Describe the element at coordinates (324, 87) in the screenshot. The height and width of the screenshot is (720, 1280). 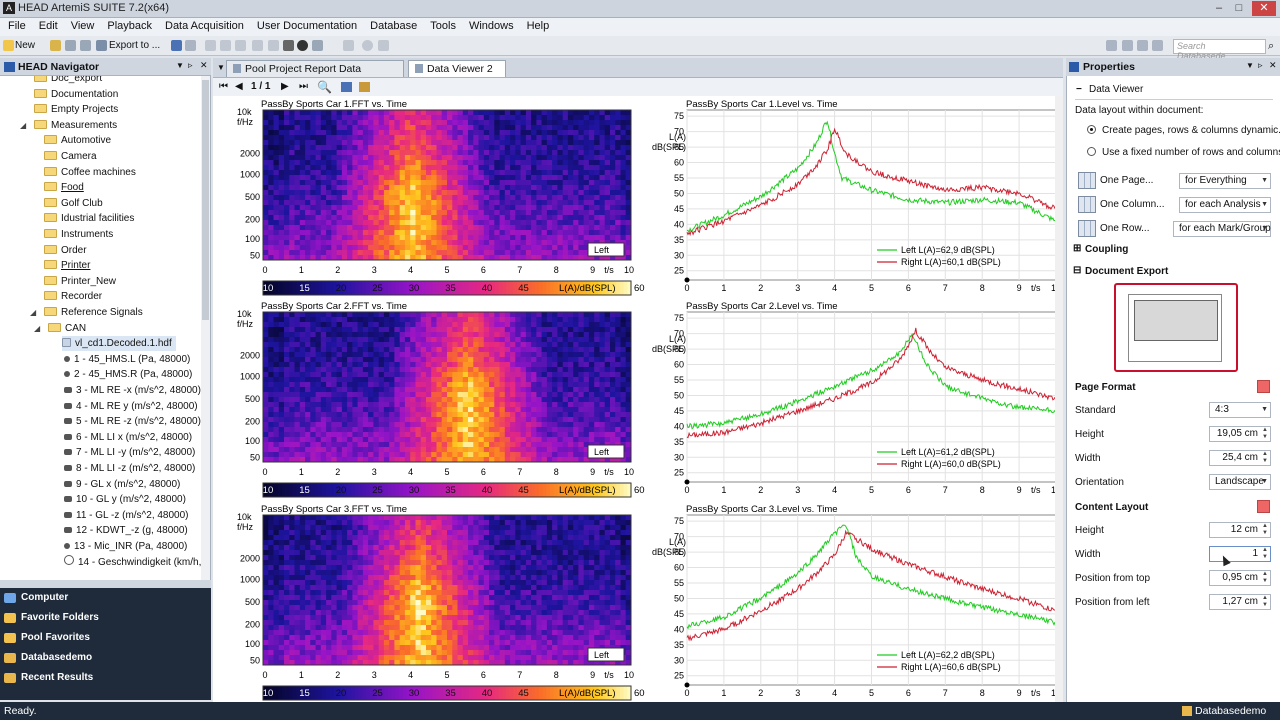
I see `zoom-icon: 🔍` at that location.